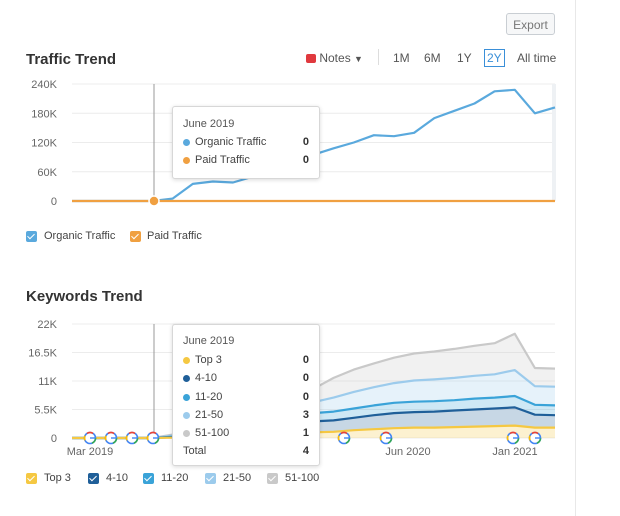 The height and width of the screenshot is (516, 620). I want to click on keywords-trend-title: Keywords Trend, so click(84, 296).